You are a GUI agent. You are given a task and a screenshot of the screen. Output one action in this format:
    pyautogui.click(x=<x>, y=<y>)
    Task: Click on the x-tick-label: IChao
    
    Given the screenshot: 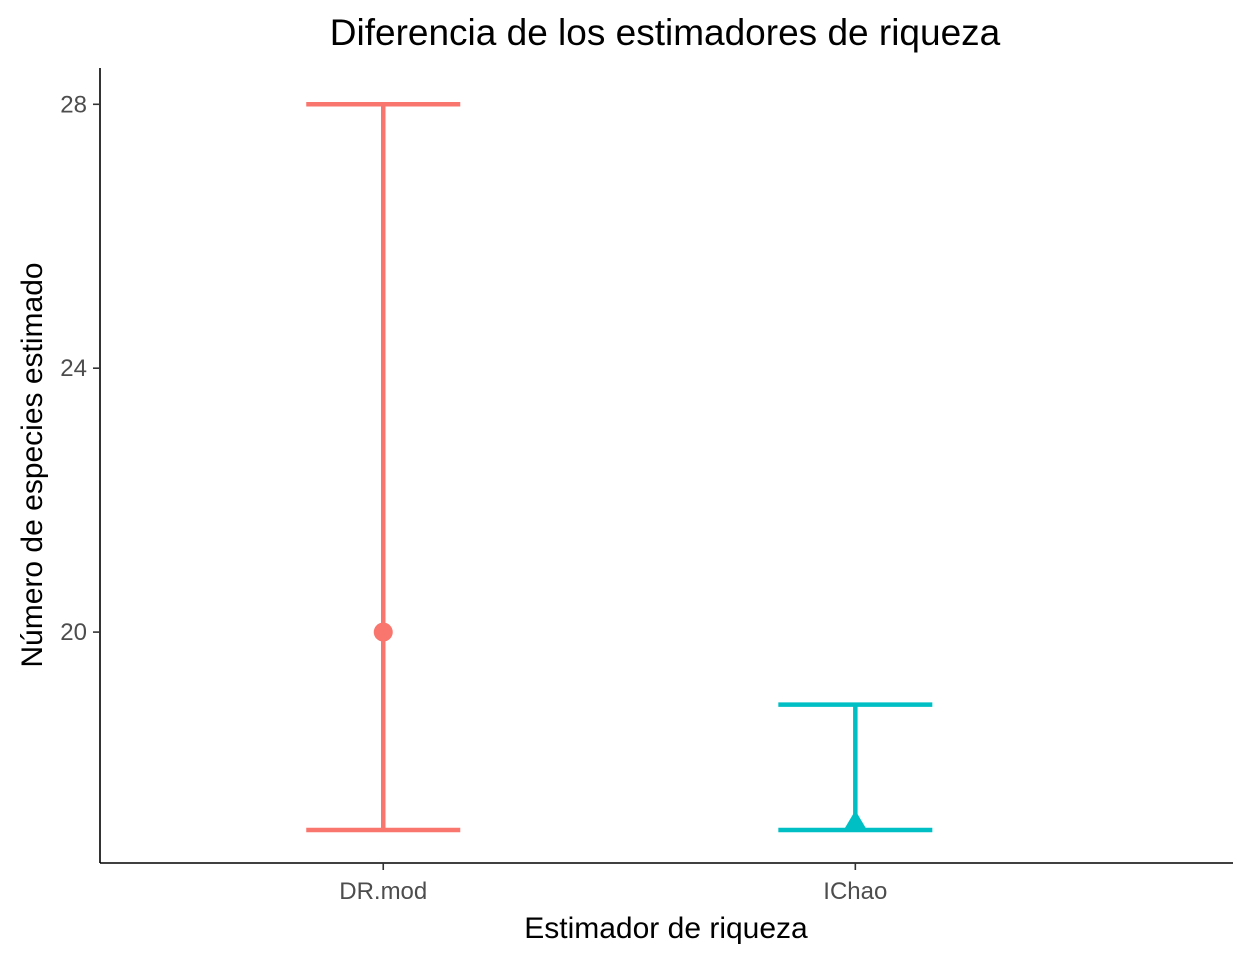 What is the action you would take?
    pyautogui.click(x=855, y=891)
    